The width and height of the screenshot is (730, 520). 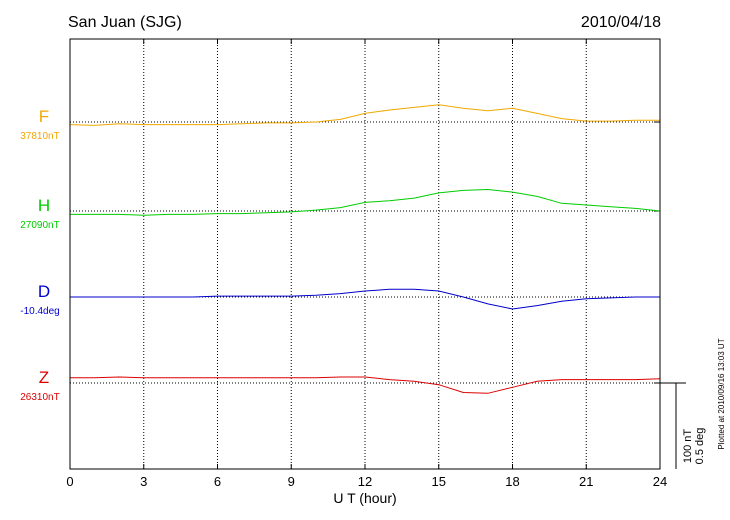 What do you see at coordinates (217, 481) in the screenshot?
I see `x-tick-label: 6` at bounding box center [217, 481].